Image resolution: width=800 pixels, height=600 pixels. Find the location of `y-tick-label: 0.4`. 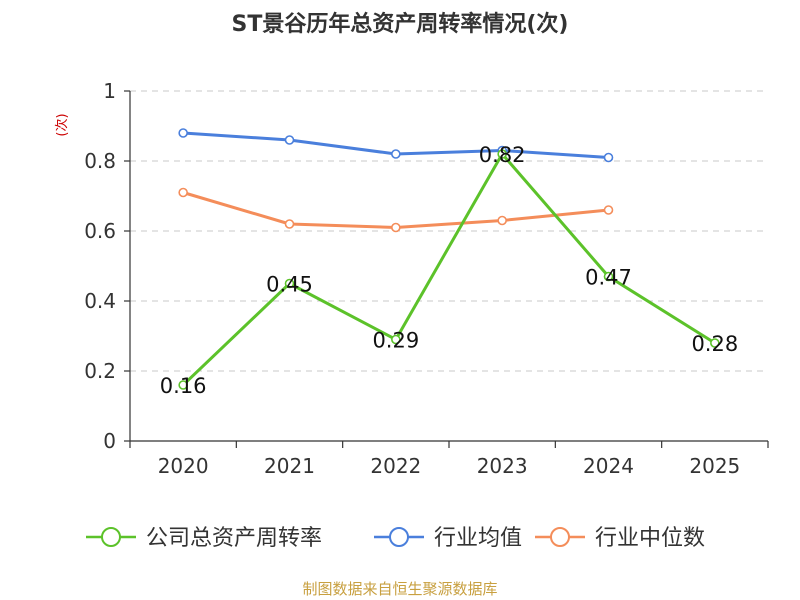

y-tick-label: 0.4 is located at coordinates (100, 301).